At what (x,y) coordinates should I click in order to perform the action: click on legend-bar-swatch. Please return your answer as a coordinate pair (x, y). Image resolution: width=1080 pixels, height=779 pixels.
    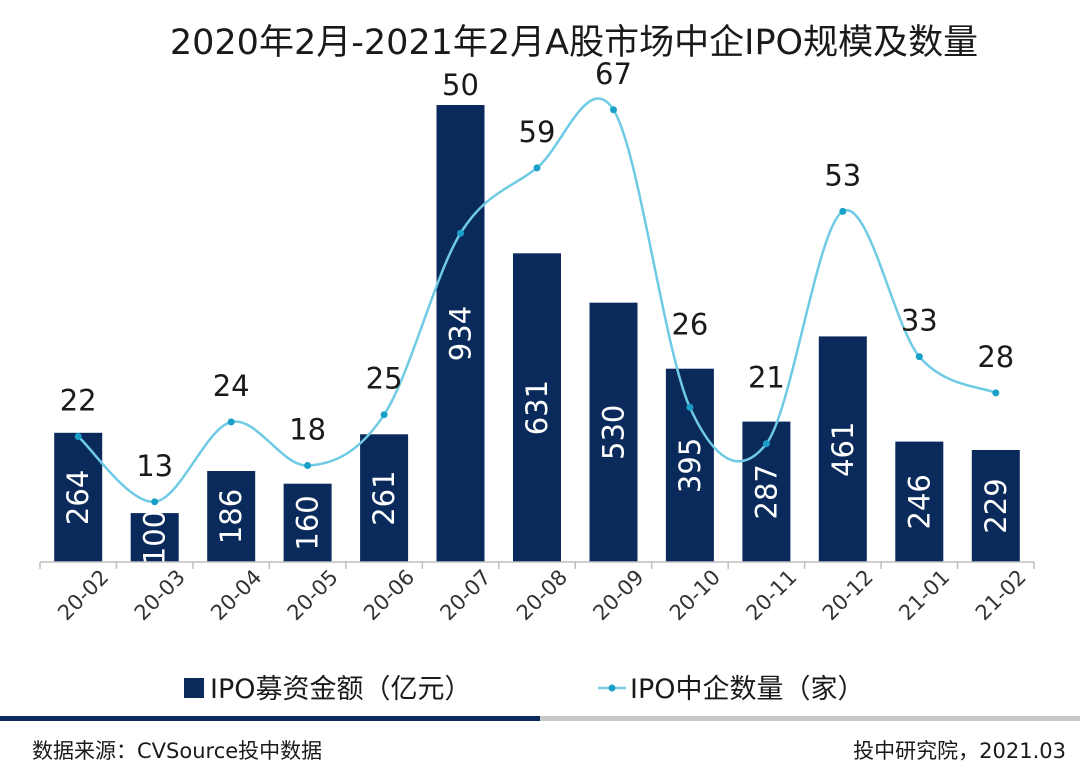
    Looking at the image, I should click on (194, 688).